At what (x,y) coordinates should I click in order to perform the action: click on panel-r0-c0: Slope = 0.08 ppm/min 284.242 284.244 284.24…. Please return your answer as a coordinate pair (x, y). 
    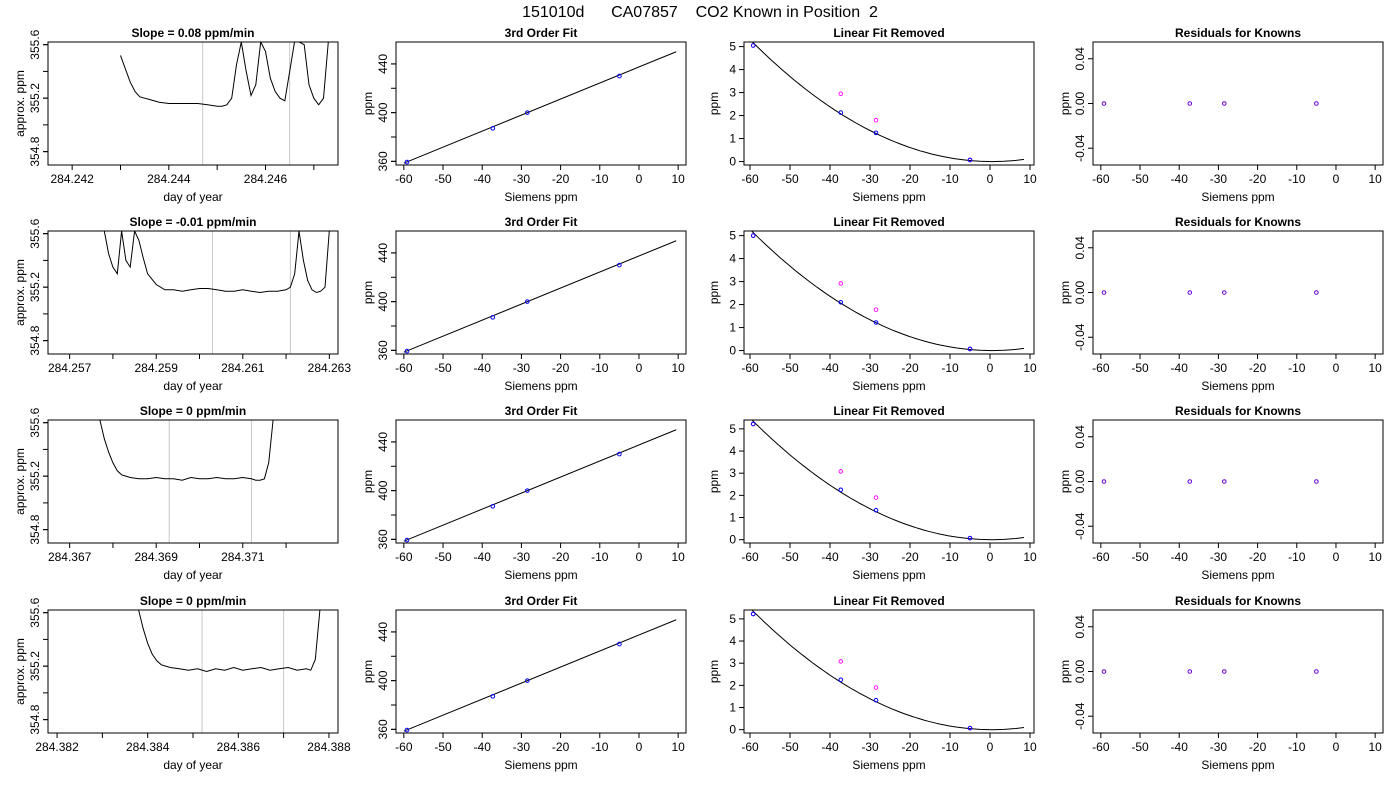
    Looking at the image, I should click on (176, 115).